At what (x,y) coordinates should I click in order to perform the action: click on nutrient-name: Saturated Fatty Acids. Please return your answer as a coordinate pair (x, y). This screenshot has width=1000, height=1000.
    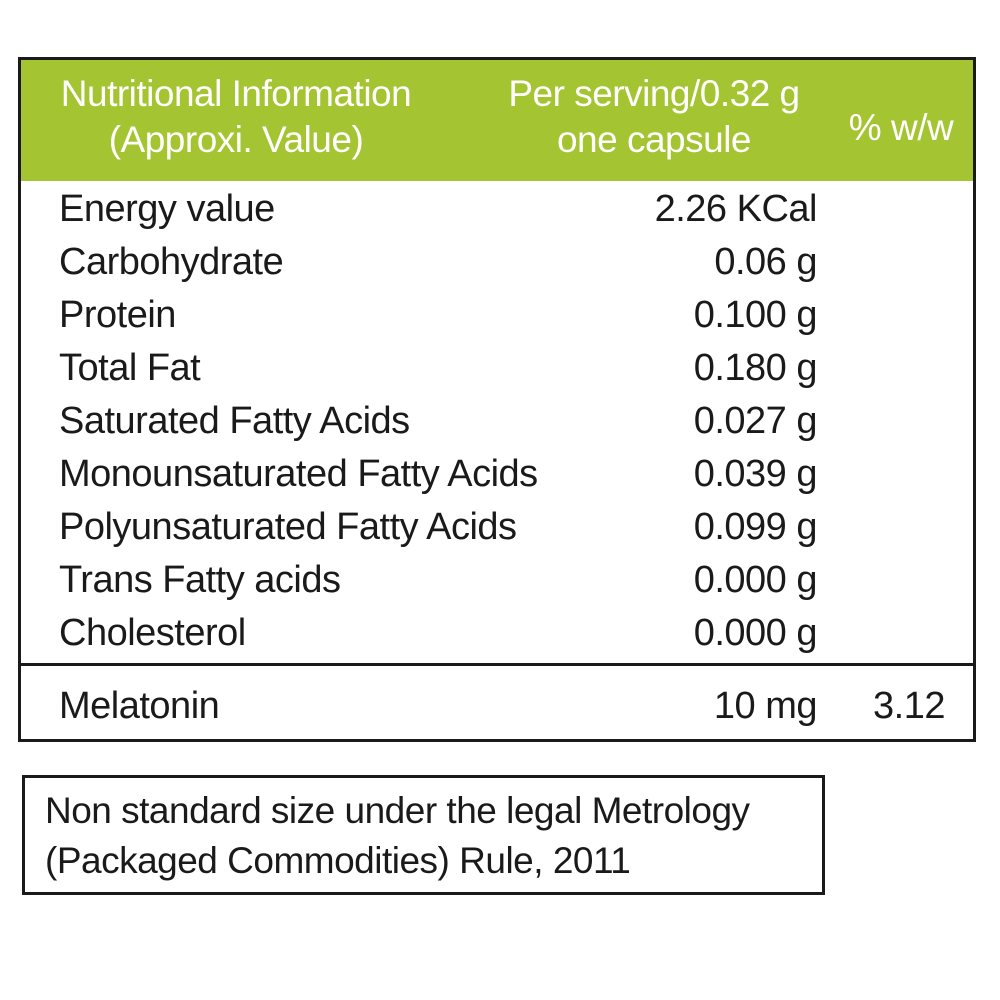
    Looking at the image, I should click on (234, 421).